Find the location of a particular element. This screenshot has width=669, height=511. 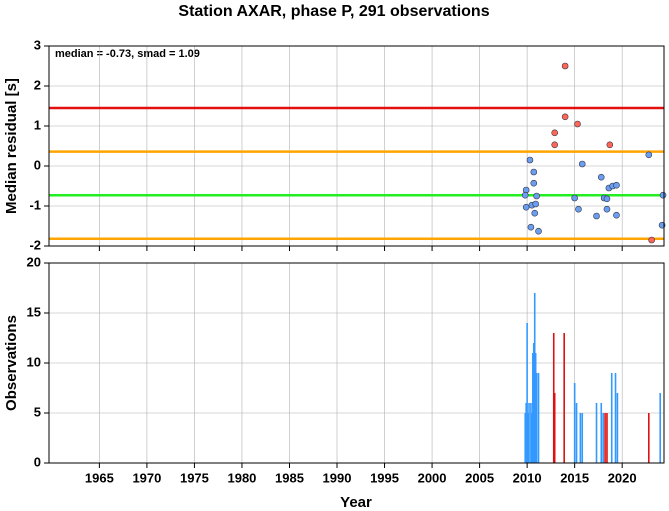

y-tick-label: -1 is located at coordinates (35, 204).